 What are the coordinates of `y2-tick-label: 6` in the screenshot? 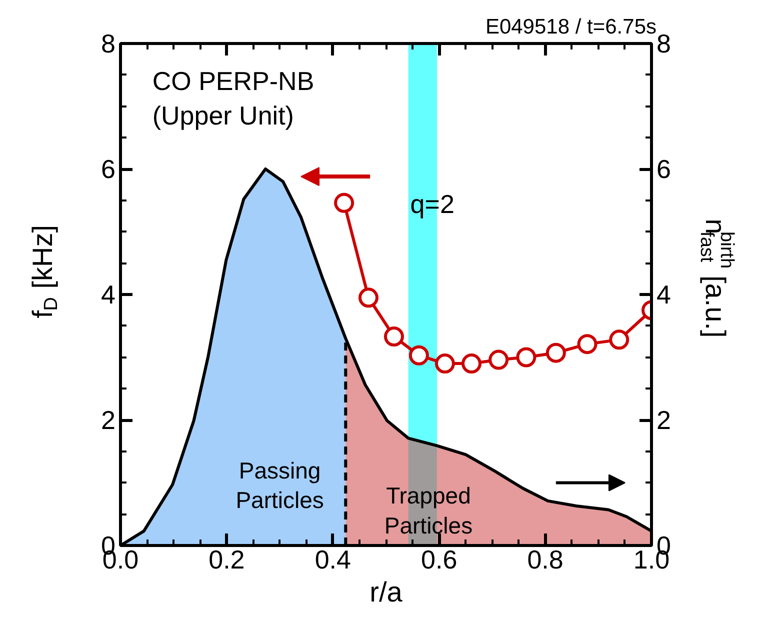 It's located at (663, 169).